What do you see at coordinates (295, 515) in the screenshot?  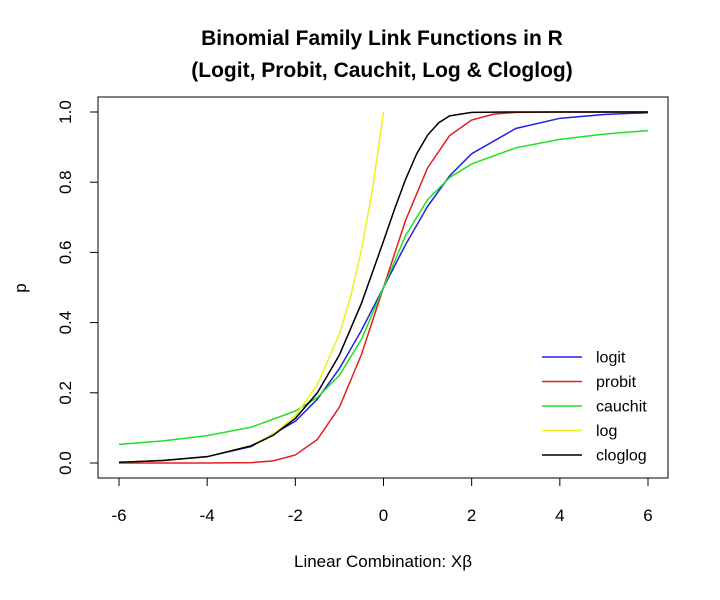 I see `x-tick-label: -2` at bounding box center [295, 515].